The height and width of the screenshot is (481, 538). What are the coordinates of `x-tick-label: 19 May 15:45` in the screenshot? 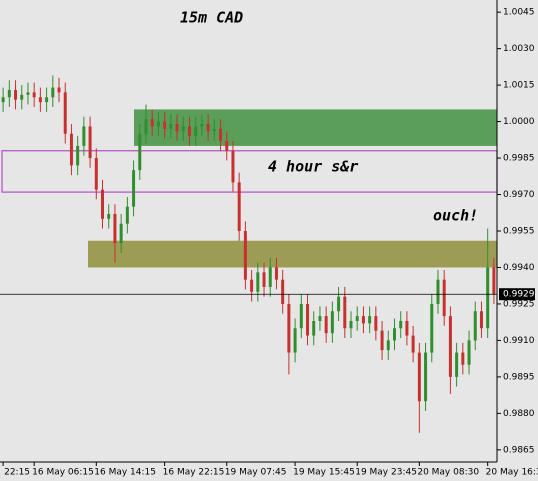 It's located at (324, 473).